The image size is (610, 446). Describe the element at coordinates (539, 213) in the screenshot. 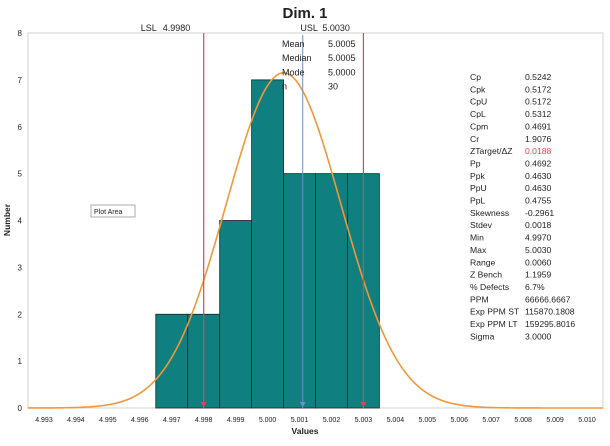

I see `stat-value: -0.2961` at that location.